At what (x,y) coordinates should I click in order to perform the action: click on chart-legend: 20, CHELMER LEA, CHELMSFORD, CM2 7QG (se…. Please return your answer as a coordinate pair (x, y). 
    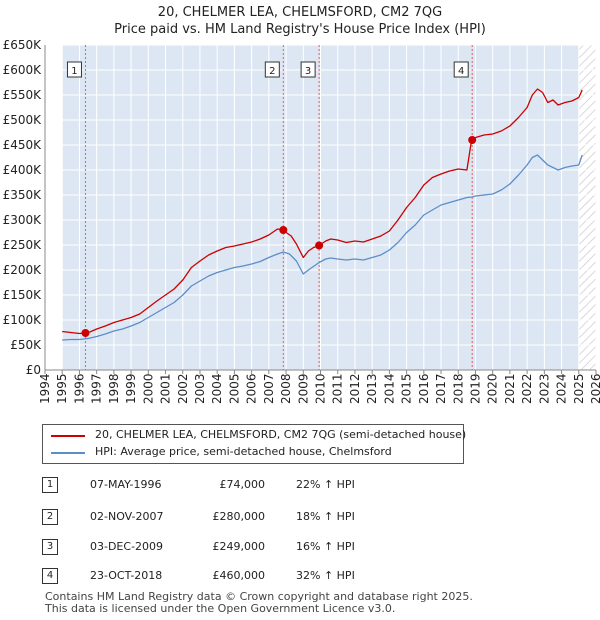
    Looking at the image, I should click on (254, 444).